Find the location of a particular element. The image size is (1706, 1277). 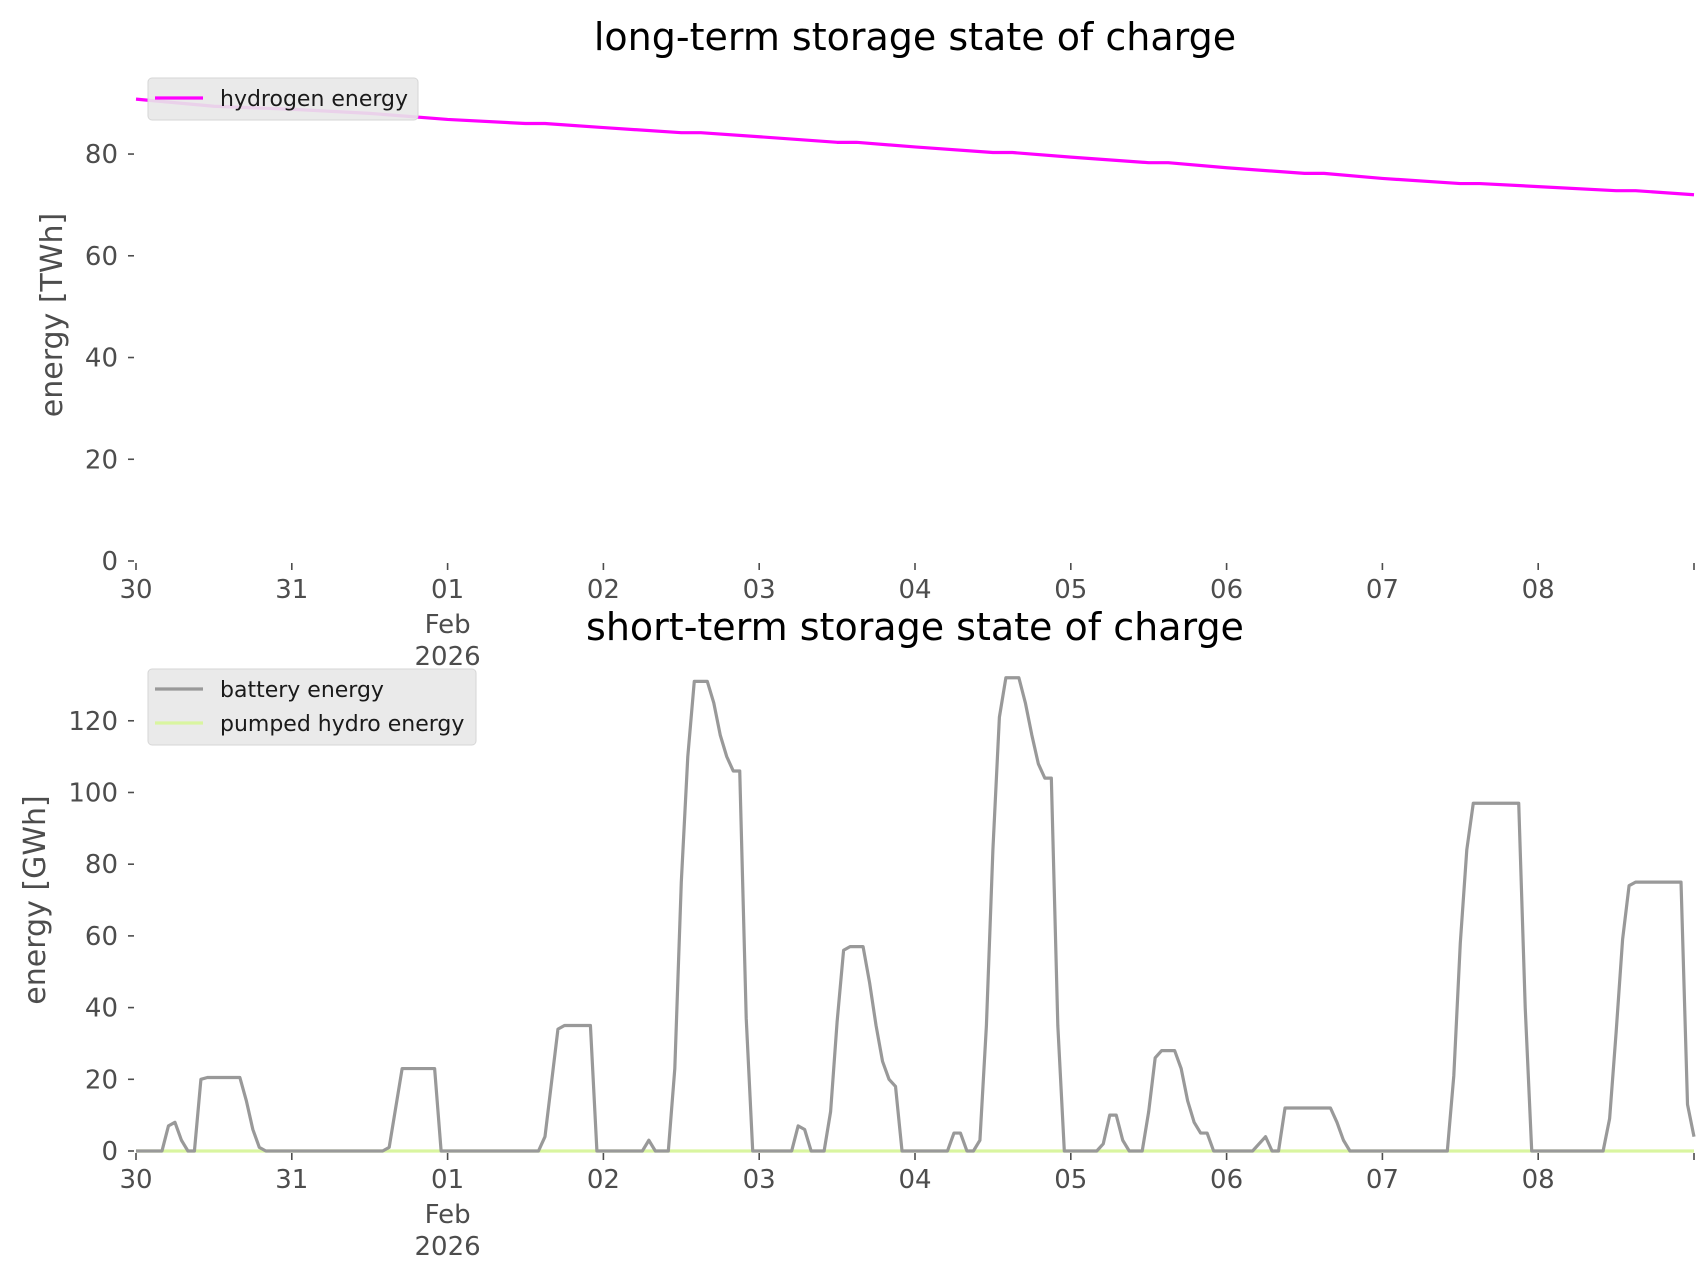

chart-title: short-term storage state of charge is located at coordinates (915, 627).